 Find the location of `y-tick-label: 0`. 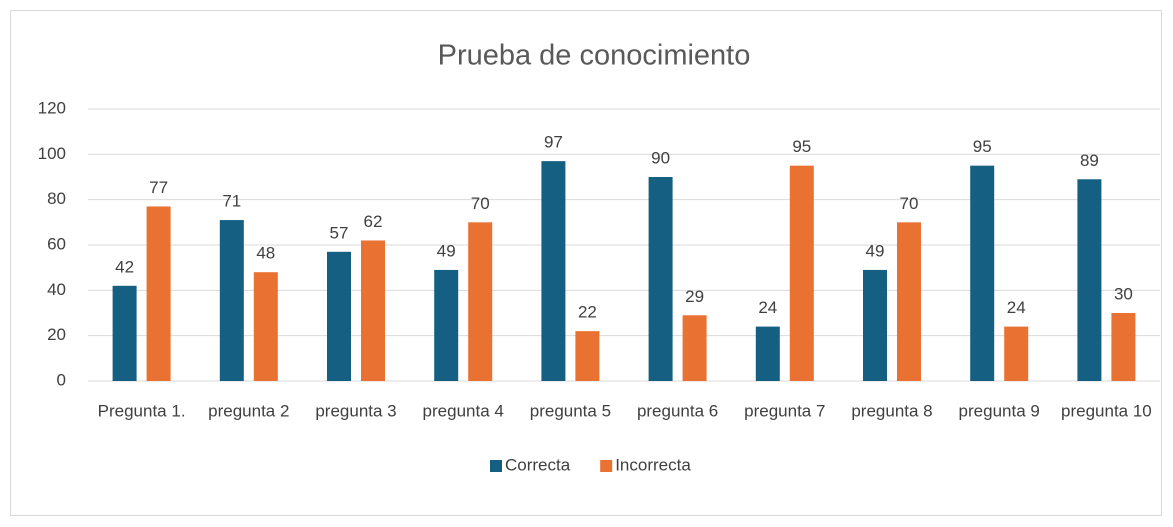

y-tick-label: 0 is located at coordinates (61, 379).